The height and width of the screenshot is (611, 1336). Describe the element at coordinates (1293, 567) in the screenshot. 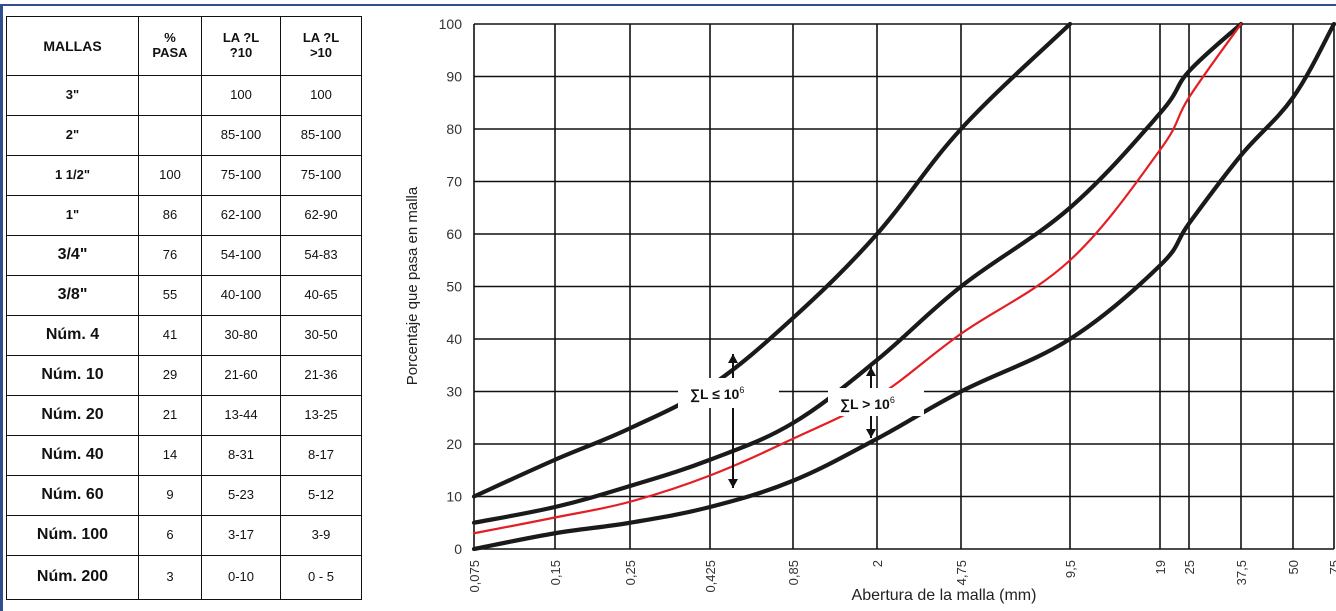

I see `x-tick-label: 50` at that location.